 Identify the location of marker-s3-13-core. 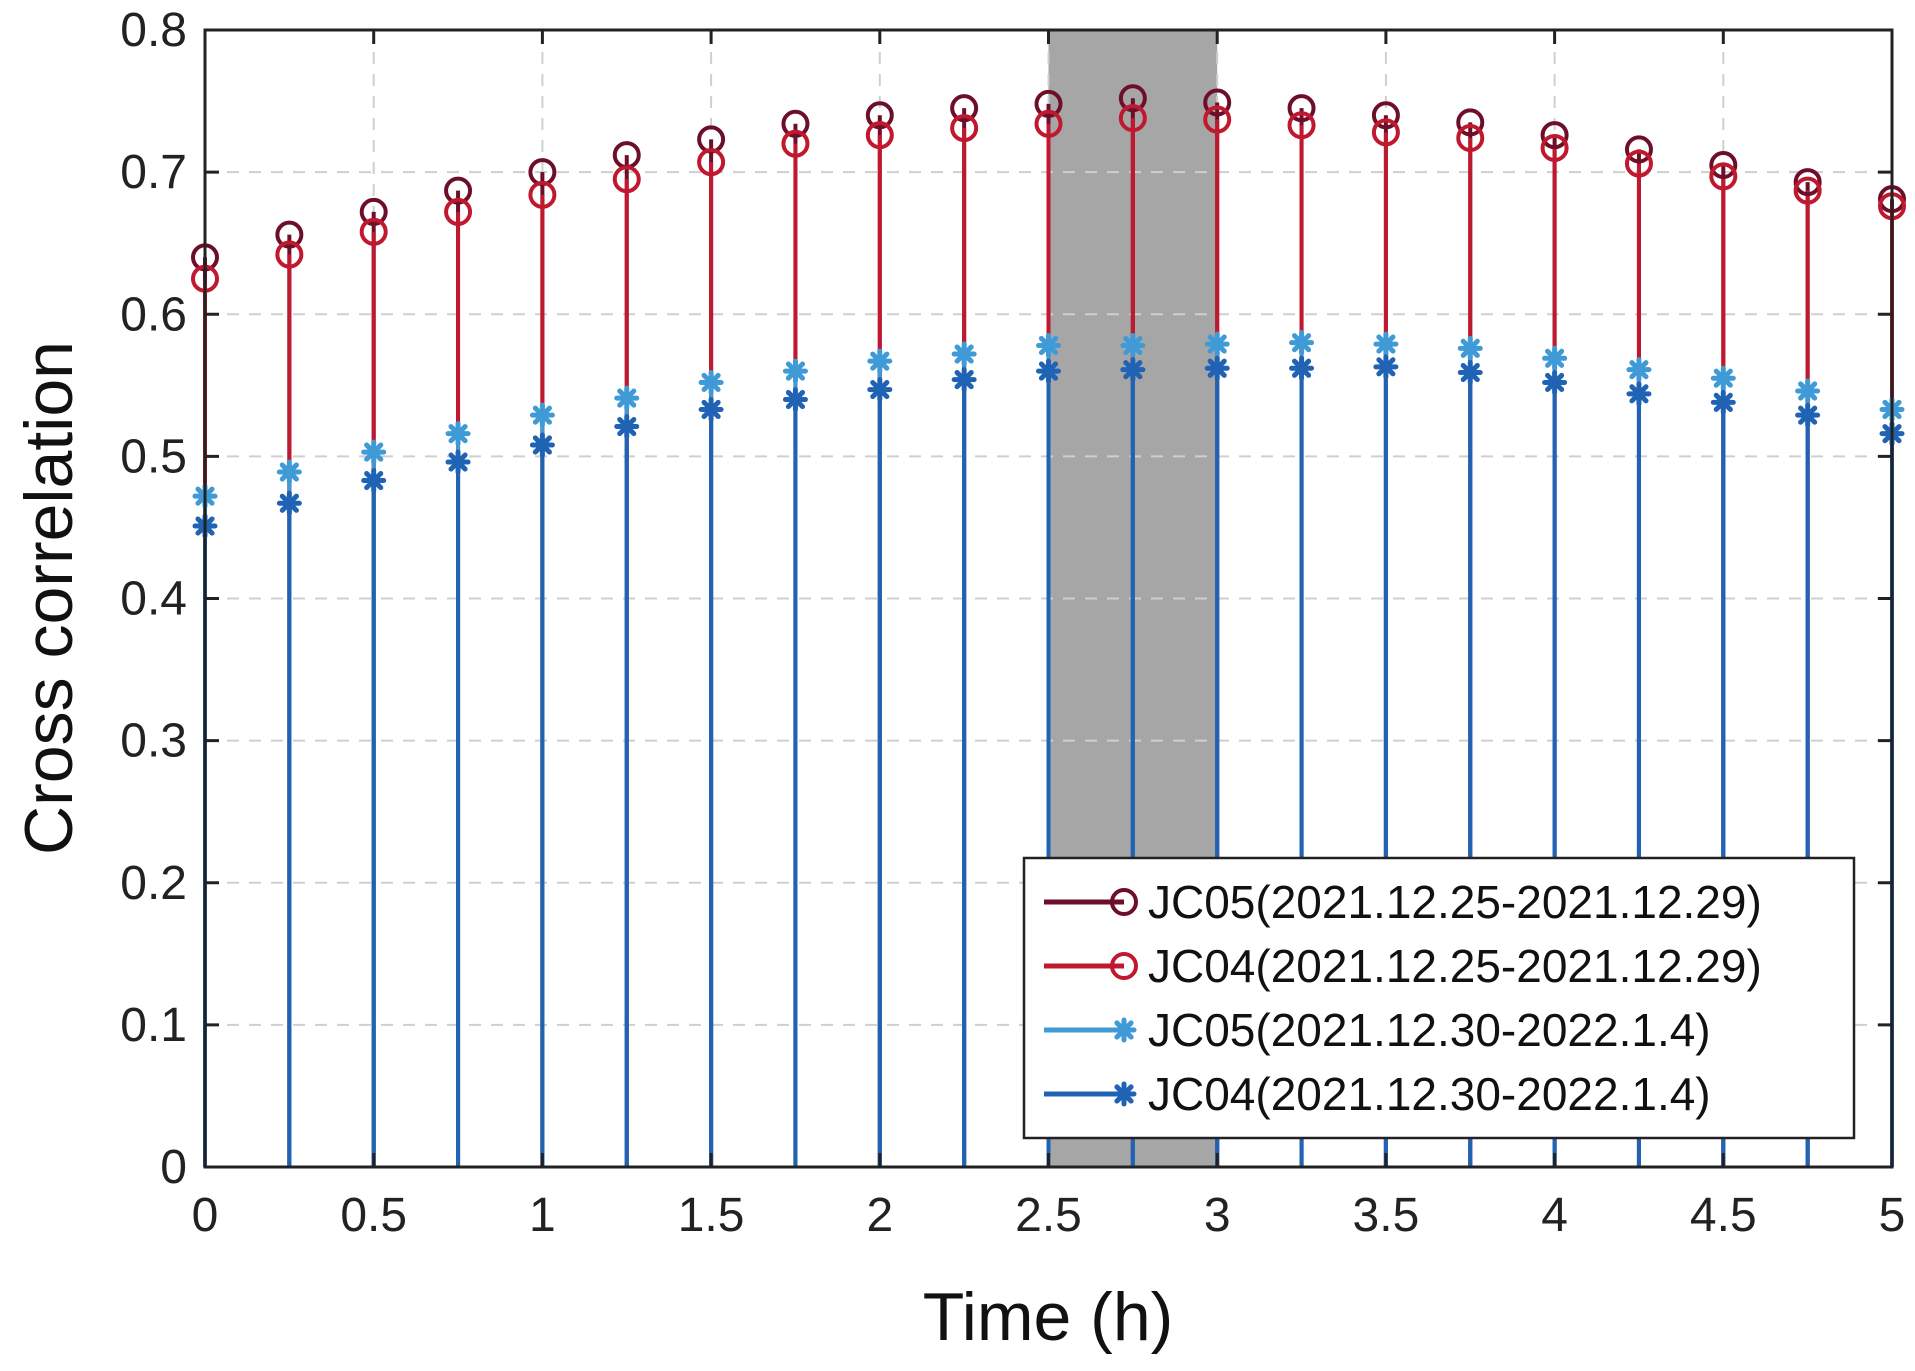
(1302, 368).